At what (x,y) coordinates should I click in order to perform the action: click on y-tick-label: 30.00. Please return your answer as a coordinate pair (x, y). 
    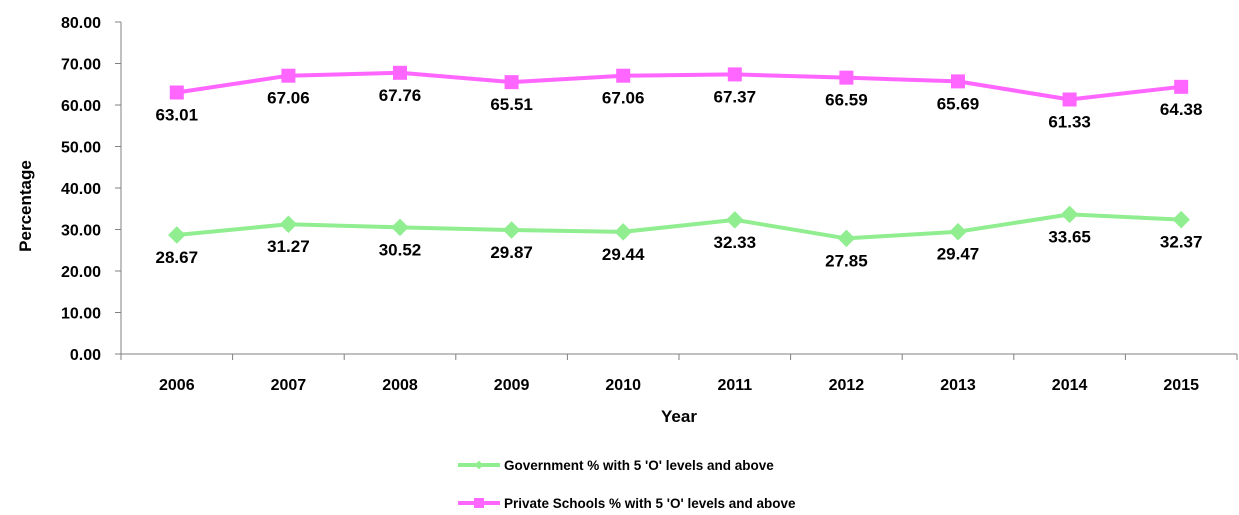
    Looking at the image, I should click on (81, 231).